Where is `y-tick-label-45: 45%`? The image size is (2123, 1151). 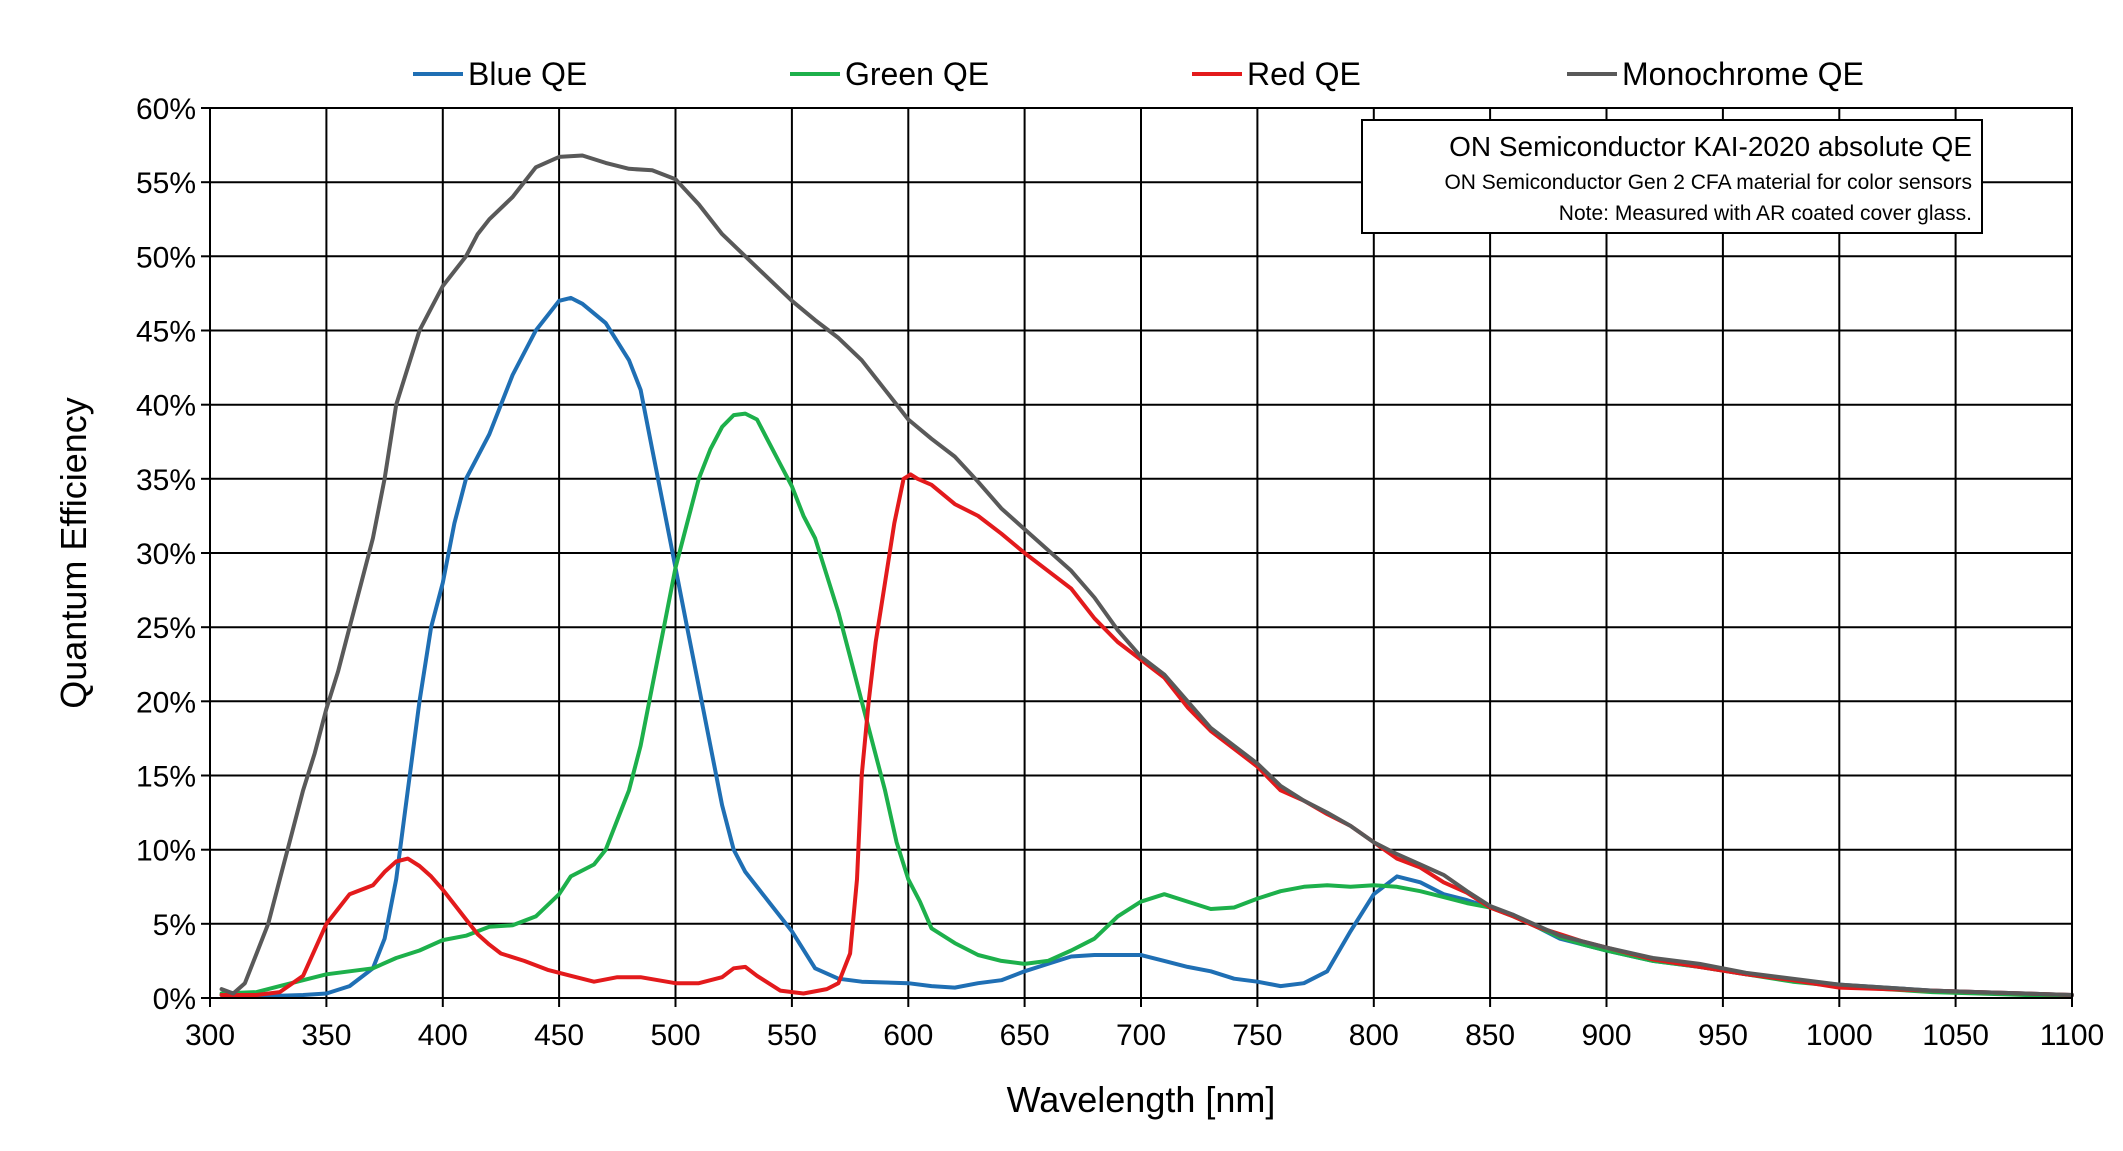
y-tick-label-45: 45% is located at coordinates (166, 332).